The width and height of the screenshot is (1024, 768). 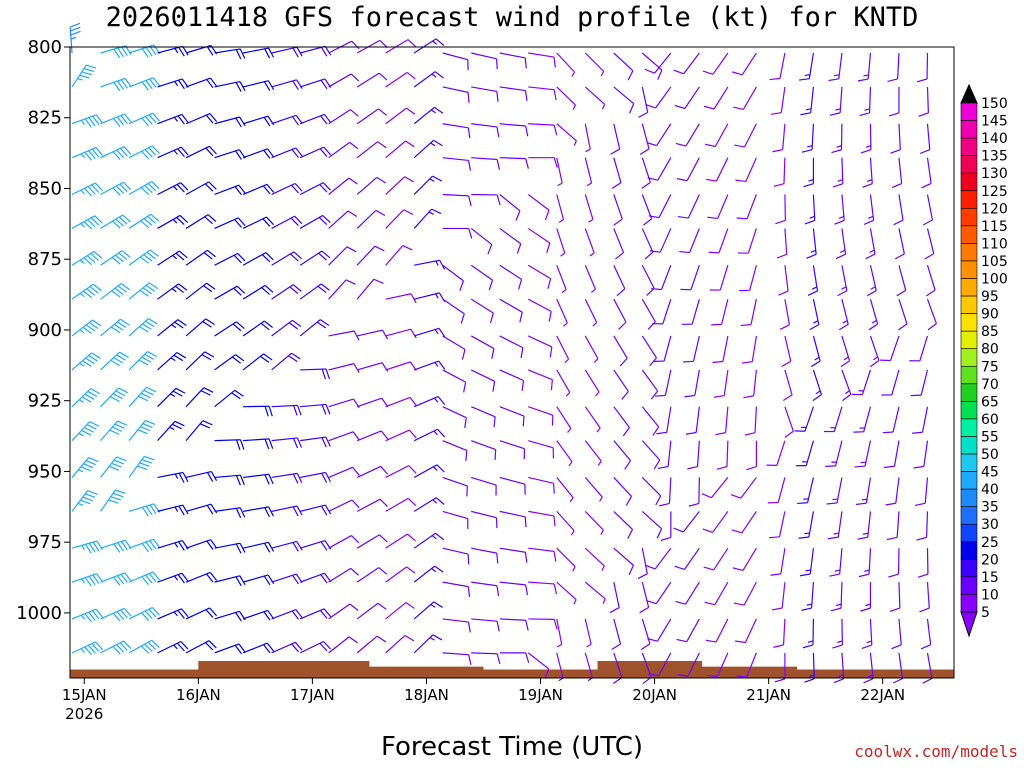 What do you see at coordinates (882, 695) in the screenshot?
I see `x-tick-label: 22JAN` at bounding box center [882, 695].